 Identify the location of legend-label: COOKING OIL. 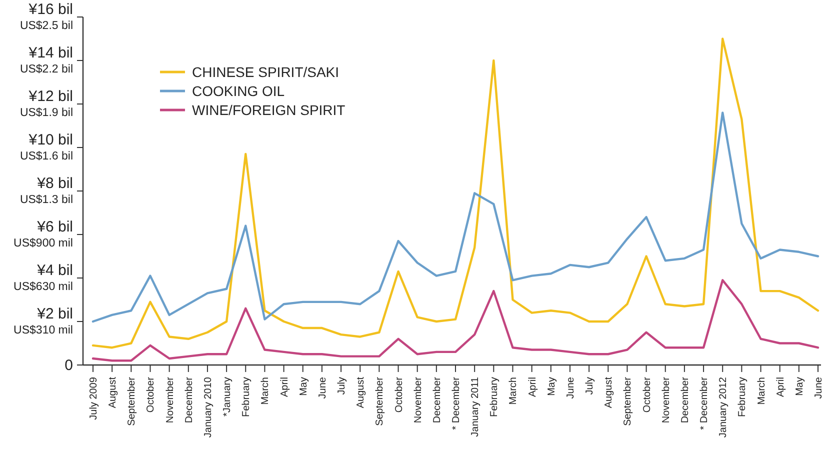
(238, 91).